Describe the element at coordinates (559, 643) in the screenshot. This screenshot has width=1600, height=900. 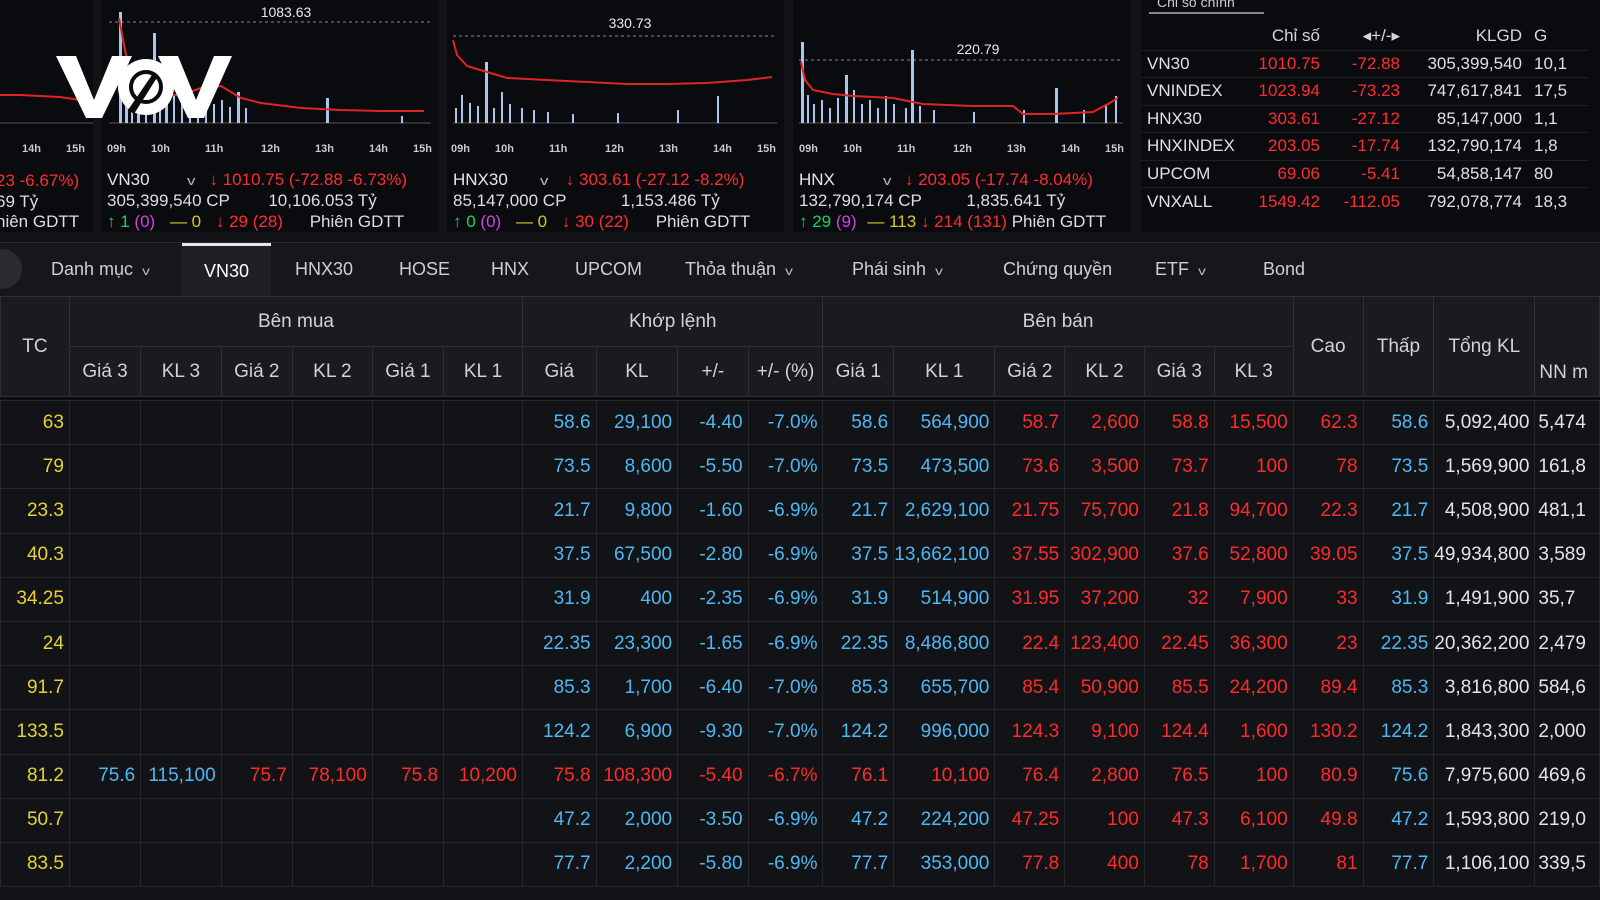
I see `match-price: 22.35` at that location.